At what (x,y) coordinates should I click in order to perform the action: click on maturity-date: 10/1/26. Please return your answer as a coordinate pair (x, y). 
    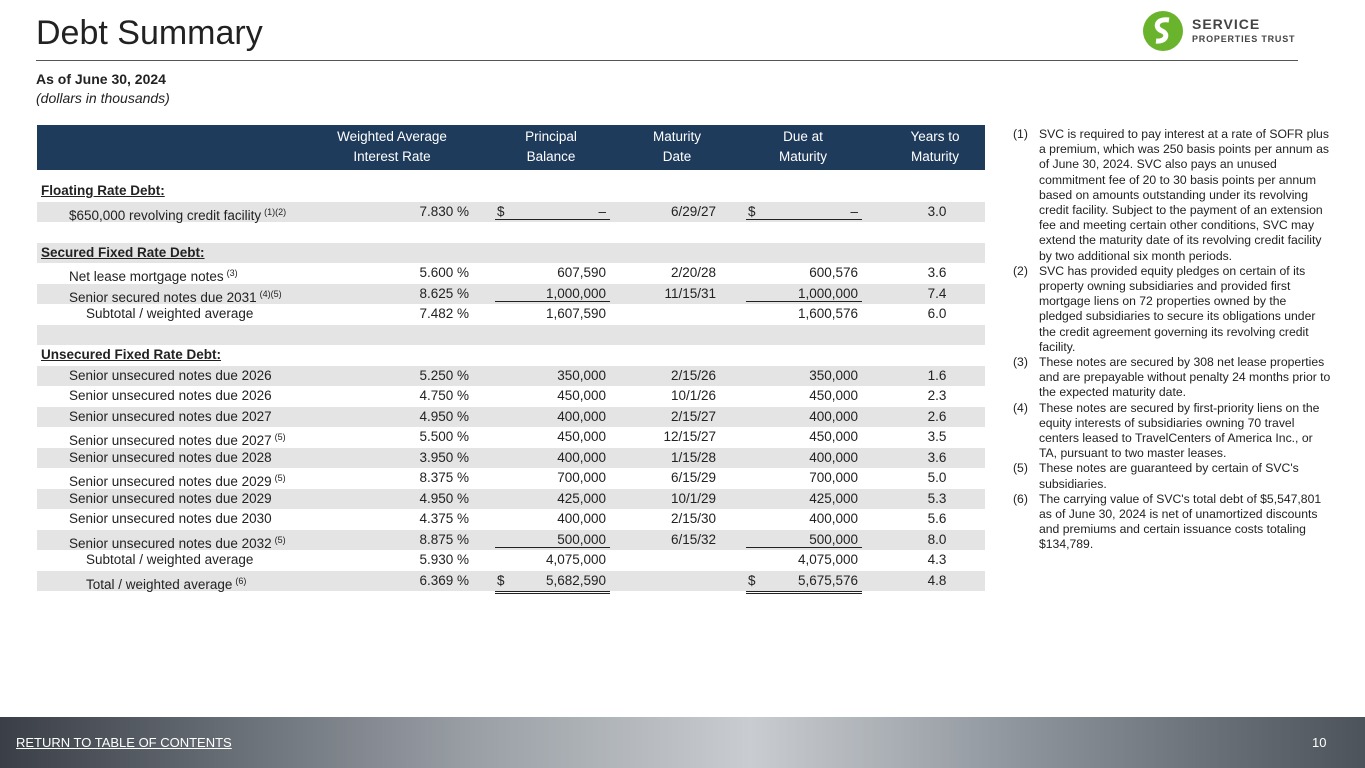
    Looking at the image, I should click on (693, 395).